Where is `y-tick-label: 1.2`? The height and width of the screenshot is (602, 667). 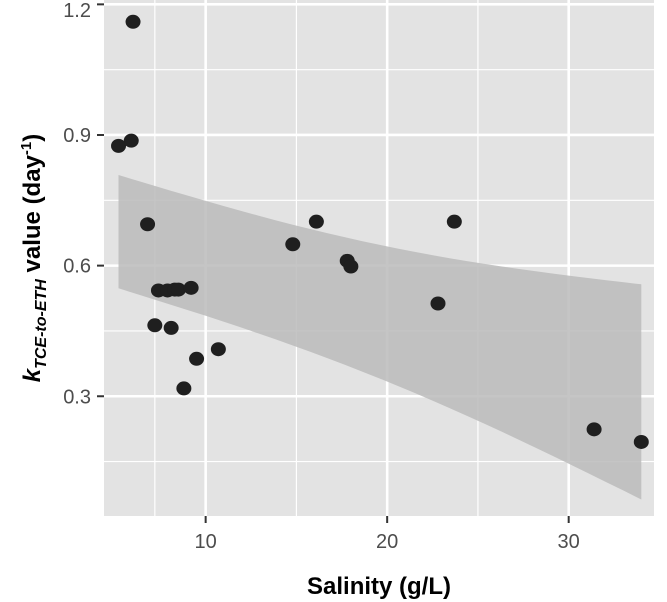 y-tick-label: 1.2 is located at coordinates (77, 11).